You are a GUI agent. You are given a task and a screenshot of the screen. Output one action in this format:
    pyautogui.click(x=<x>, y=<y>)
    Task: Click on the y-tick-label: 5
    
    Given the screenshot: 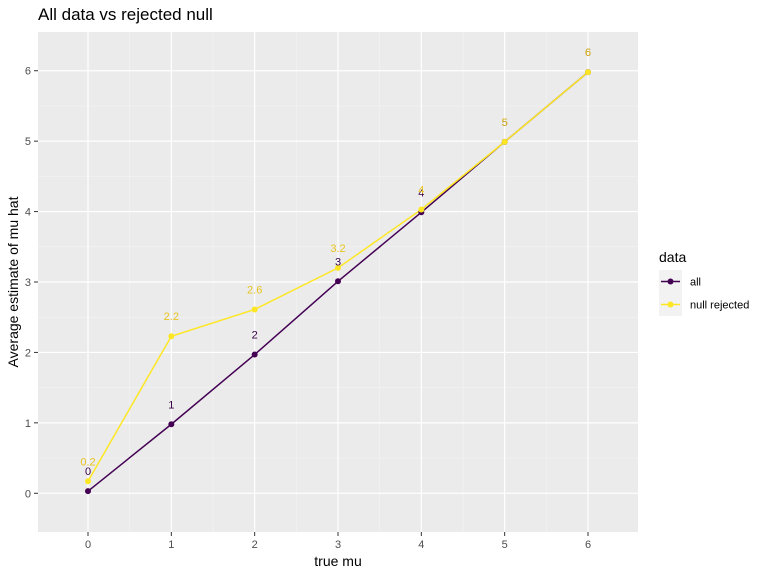 What is the action you would take?
    pyautogui.click(x=28, y=142)
    